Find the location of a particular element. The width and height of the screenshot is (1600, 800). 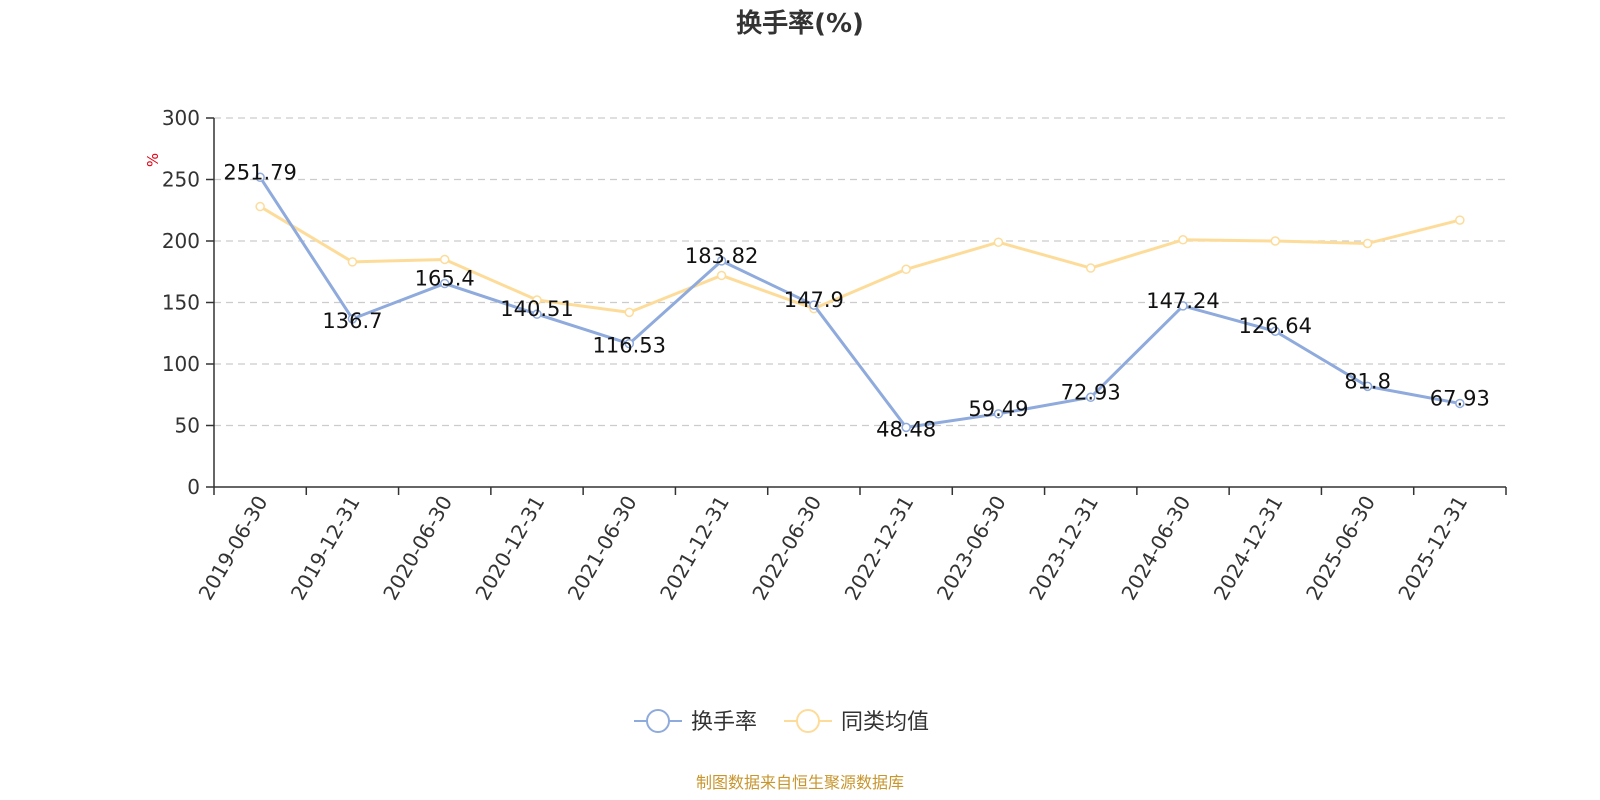

data-label-2025-12-31: 67.93 is located at coordinates (1460, 398).